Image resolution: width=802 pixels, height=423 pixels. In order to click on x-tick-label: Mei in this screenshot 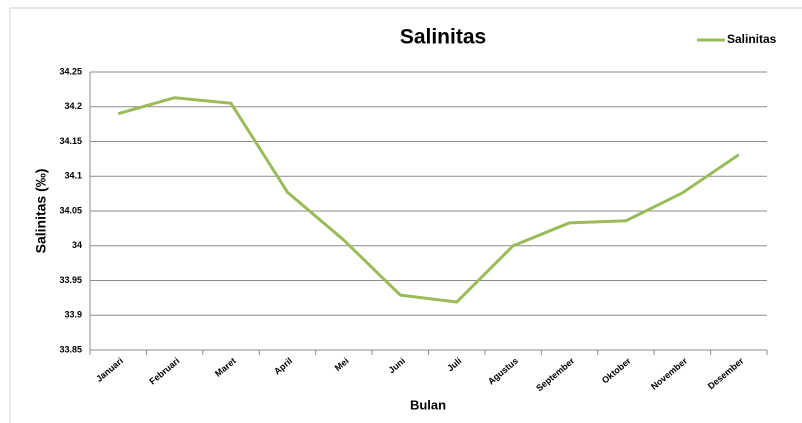, I will do `click(342, 364)`.